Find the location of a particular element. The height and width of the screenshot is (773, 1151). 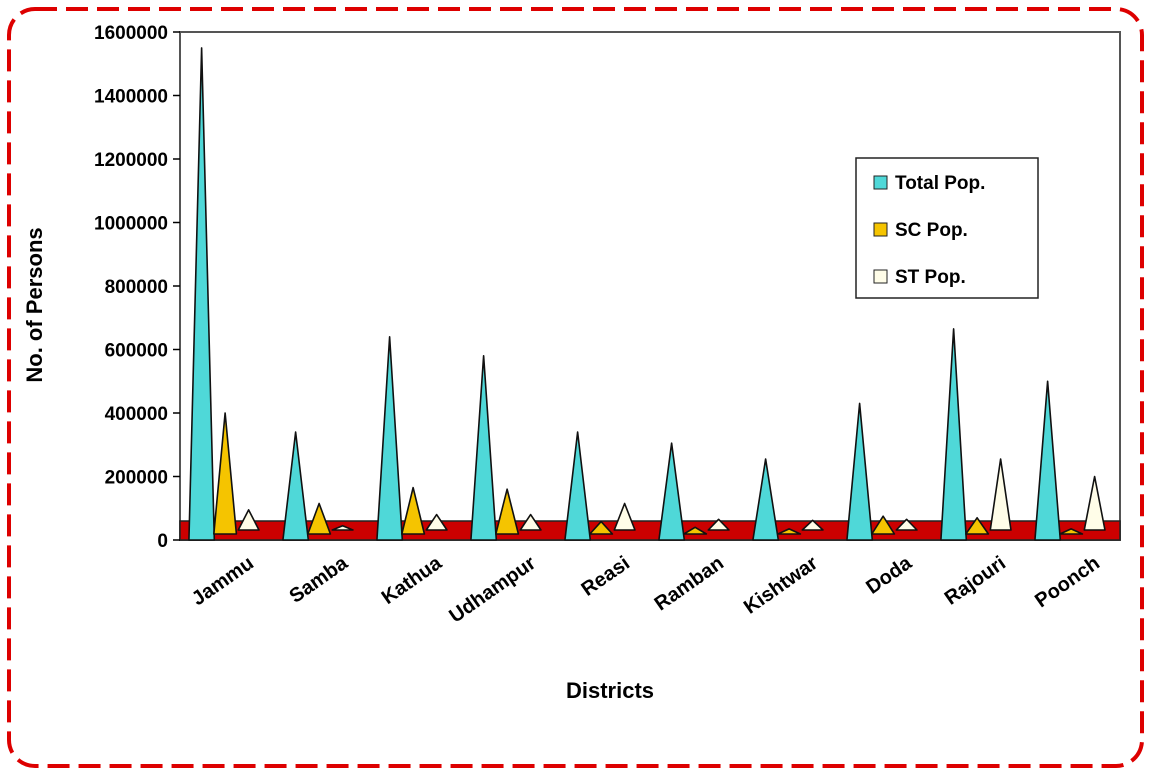

peak-kathua-totalpop is located at coordinates (390, 438).